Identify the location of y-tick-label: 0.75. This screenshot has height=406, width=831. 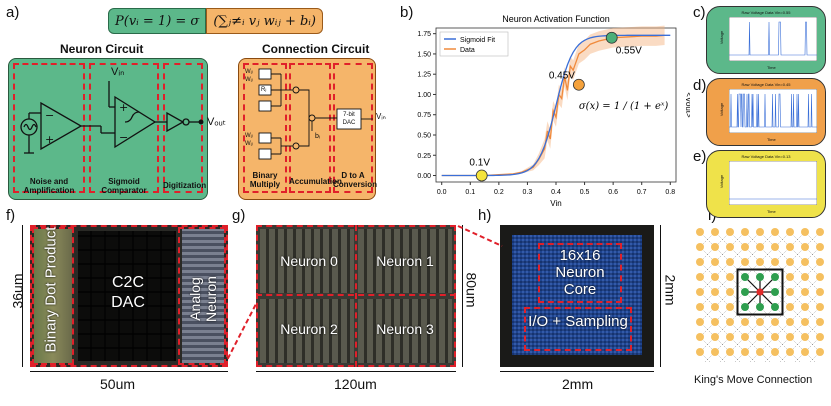
(424, 115).